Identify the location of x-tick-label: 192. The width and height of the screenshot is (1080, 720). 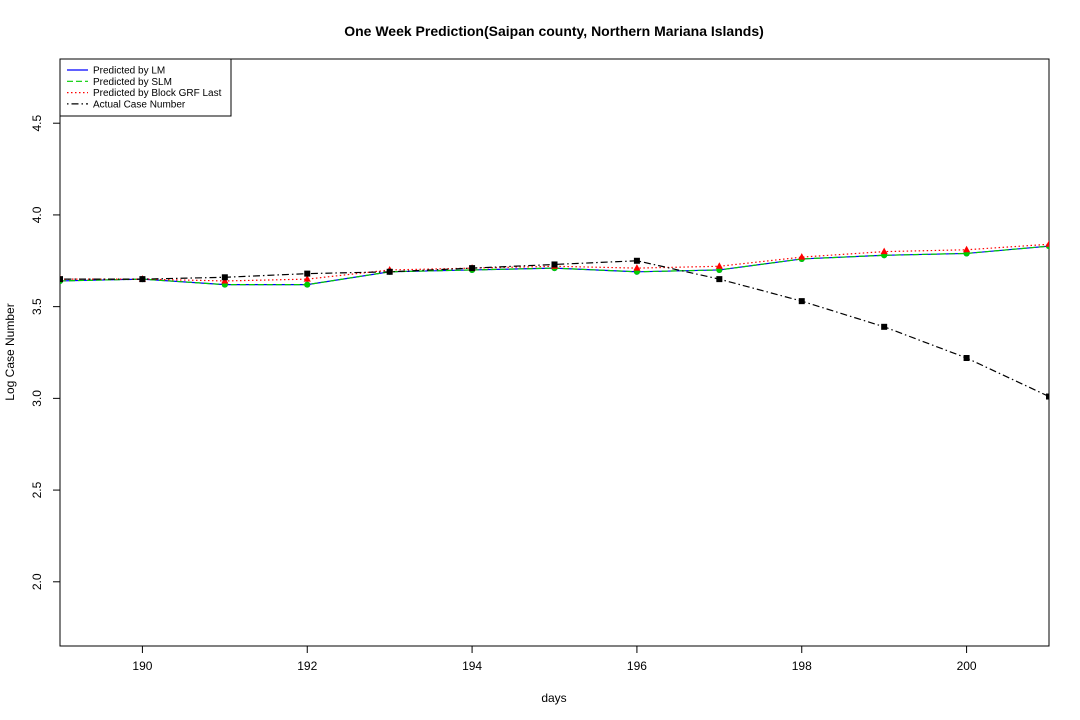
(307, 666).